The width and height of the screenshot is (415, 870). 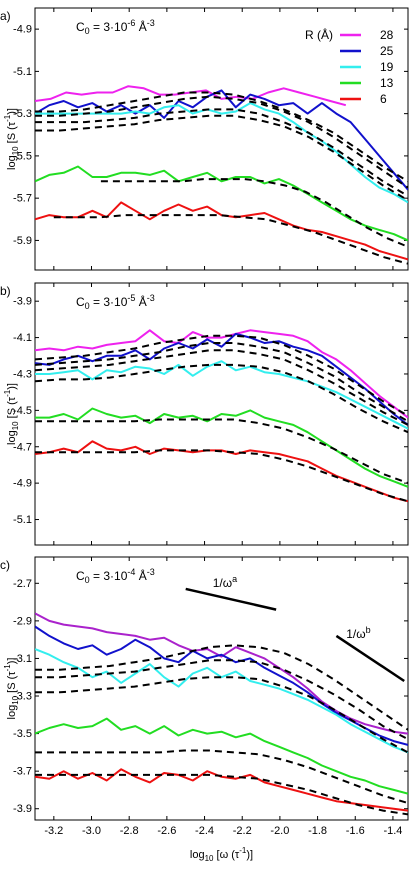 What do you see at coordinates (319, 34) in the screenshot?
I see `legend-title: R (Å)` at bounding box center [319, 34].